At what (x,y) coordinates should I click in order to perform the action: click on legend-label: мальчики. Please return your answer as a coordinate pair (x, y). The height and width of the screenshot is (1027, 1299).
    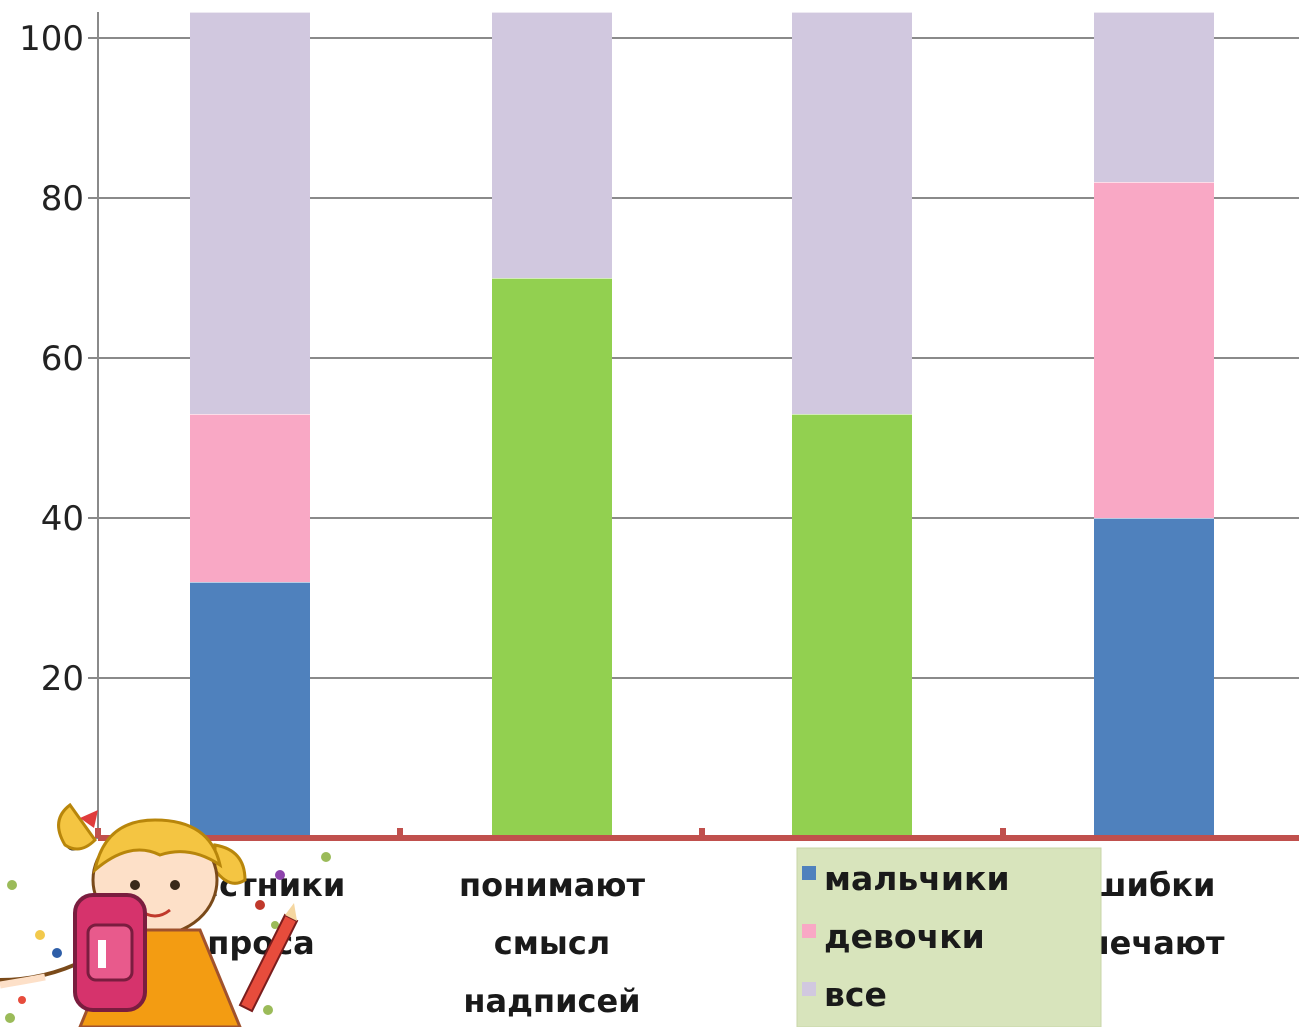
    Looking at the image, I should click on (917, 878).